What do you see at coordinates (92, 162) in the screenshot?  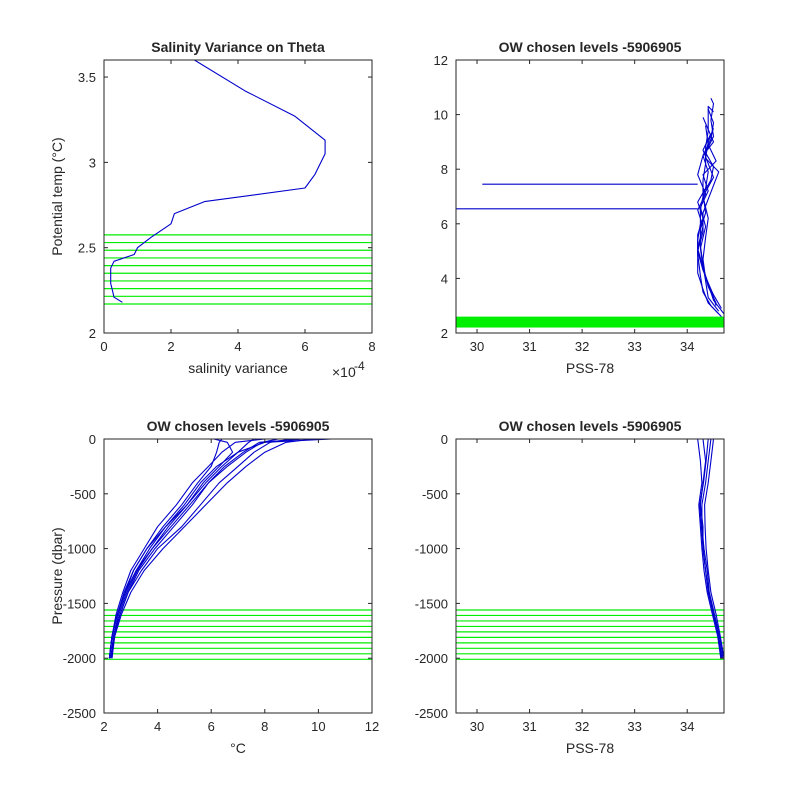 I see `y-tick-label: 3` at bounding box center [92, 162].